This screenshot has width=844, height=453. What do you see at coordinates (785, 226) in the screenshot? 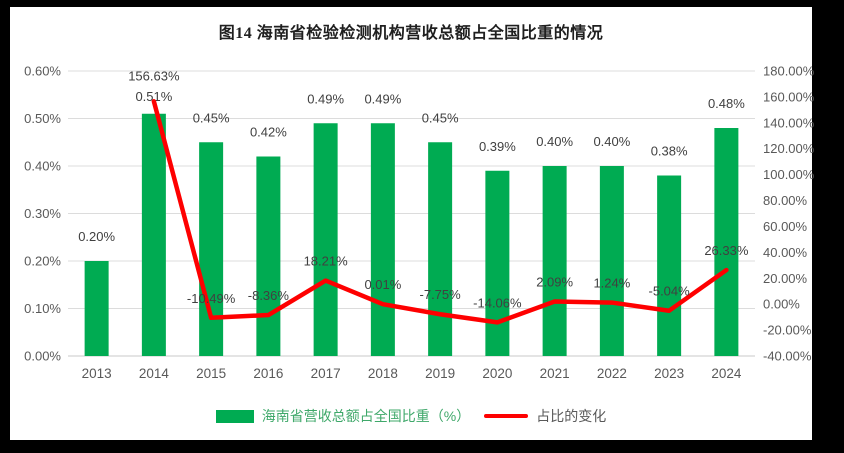
I see `right-axis-tick: 60.00%` at bounding box center [785, 226].